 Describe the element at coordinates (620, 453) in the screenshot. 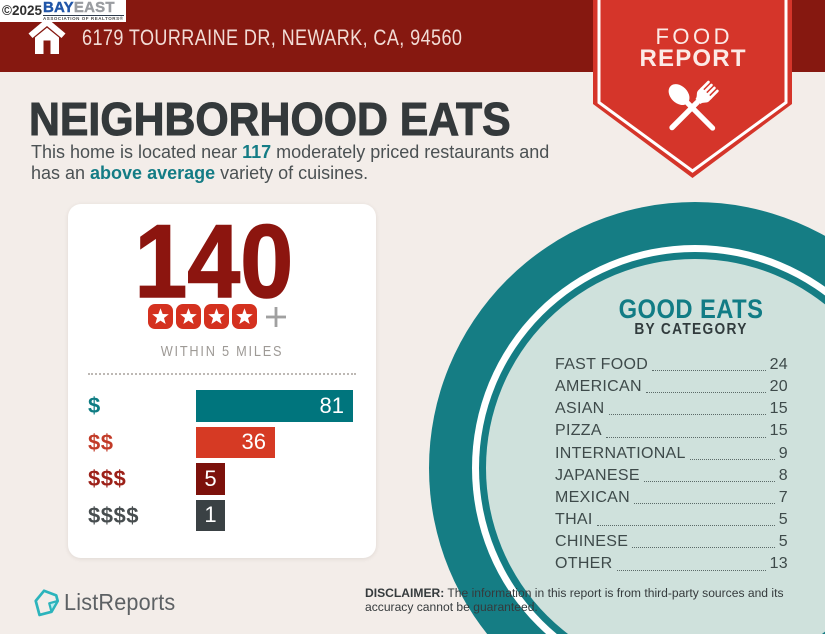

I see `category-label: INTERNATIONAL` at that location.